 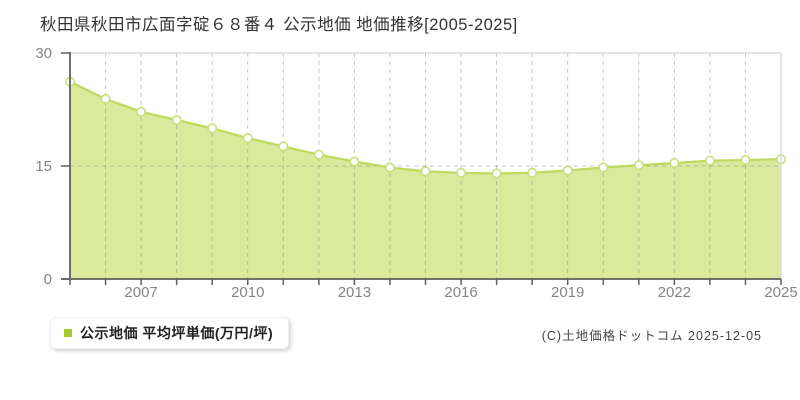 What do you see at coordinates (140, 292) in the screenshot?
I see `x-tick-label-2007: 2007` at bounding box center [140, 292].